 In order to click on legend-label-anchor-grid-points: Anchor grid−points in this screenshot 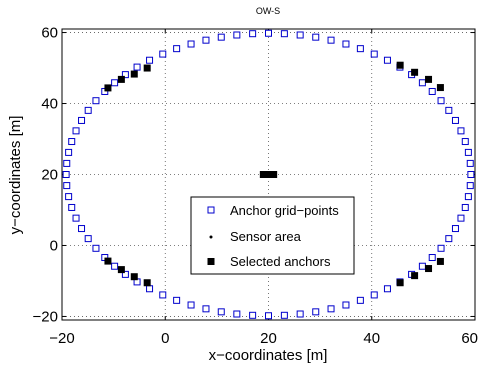, I will do `click(284, 210)`.